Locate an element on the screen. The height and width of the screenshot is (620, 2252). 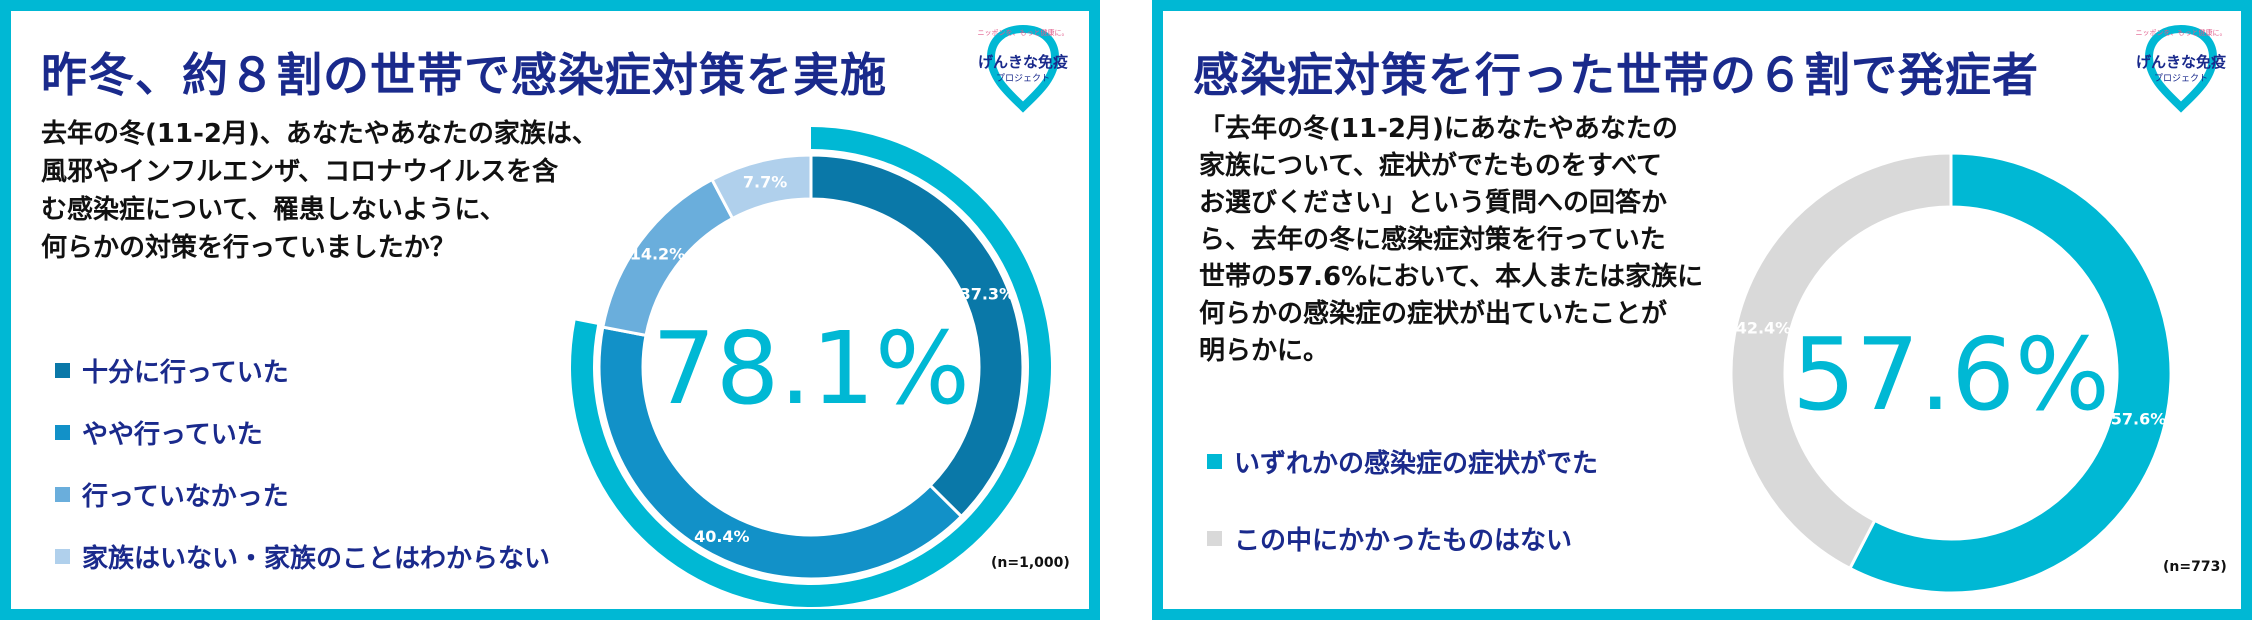
legend-label: 家族はいない・家族のことはわからない is located at coordinates (316, 558).